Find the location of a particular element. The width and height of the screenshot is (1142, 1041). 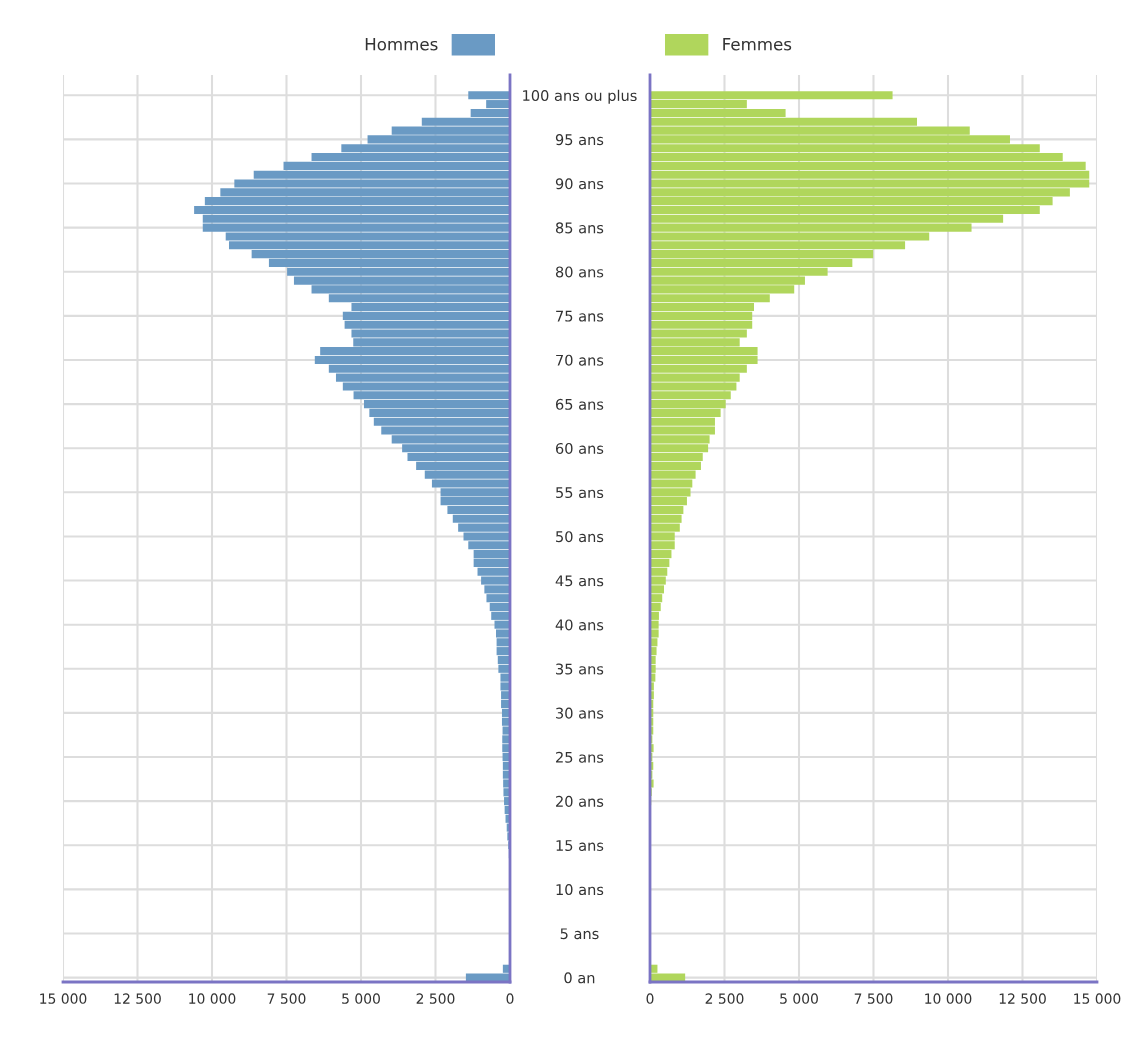

y-tick-label: 35 ans is located at coordinates (580, 669).